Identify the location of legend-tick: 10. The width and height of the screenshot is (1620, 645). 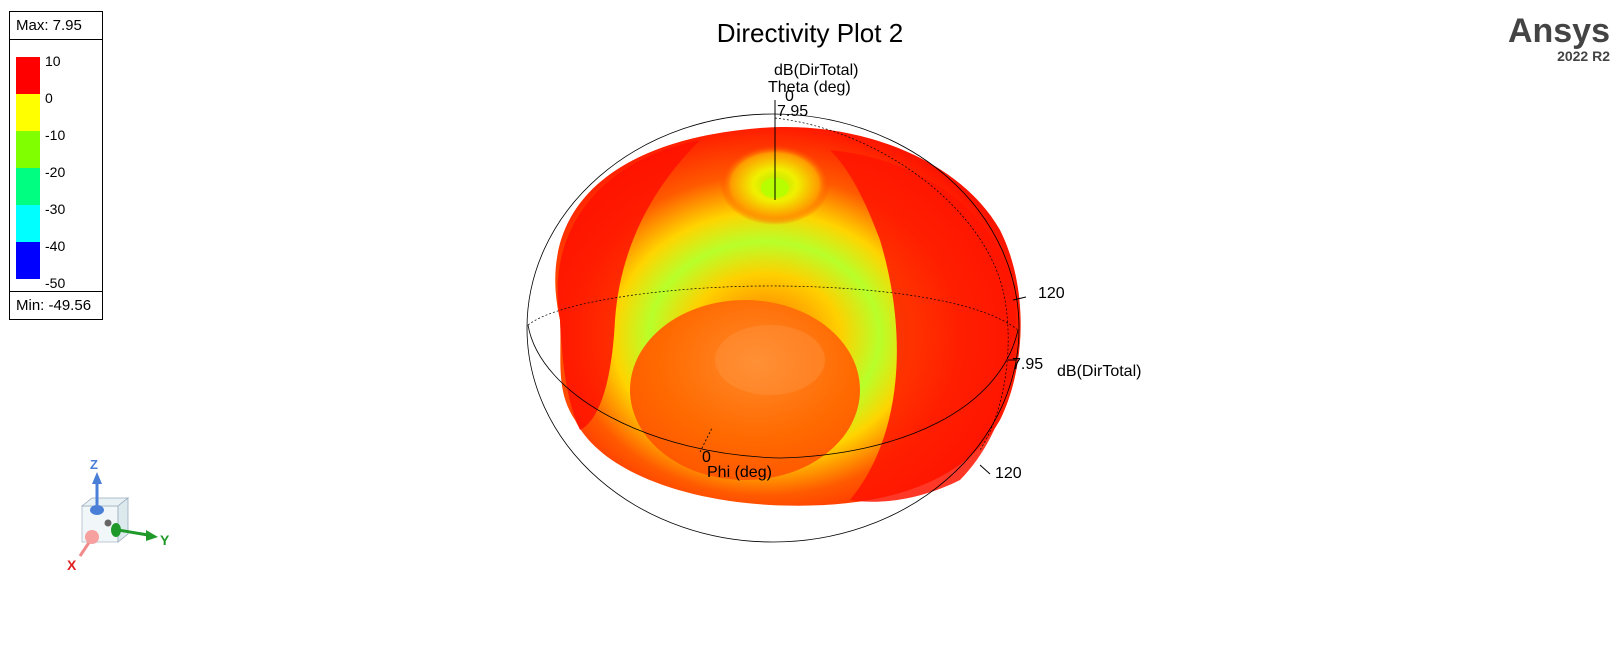
(53, 61).